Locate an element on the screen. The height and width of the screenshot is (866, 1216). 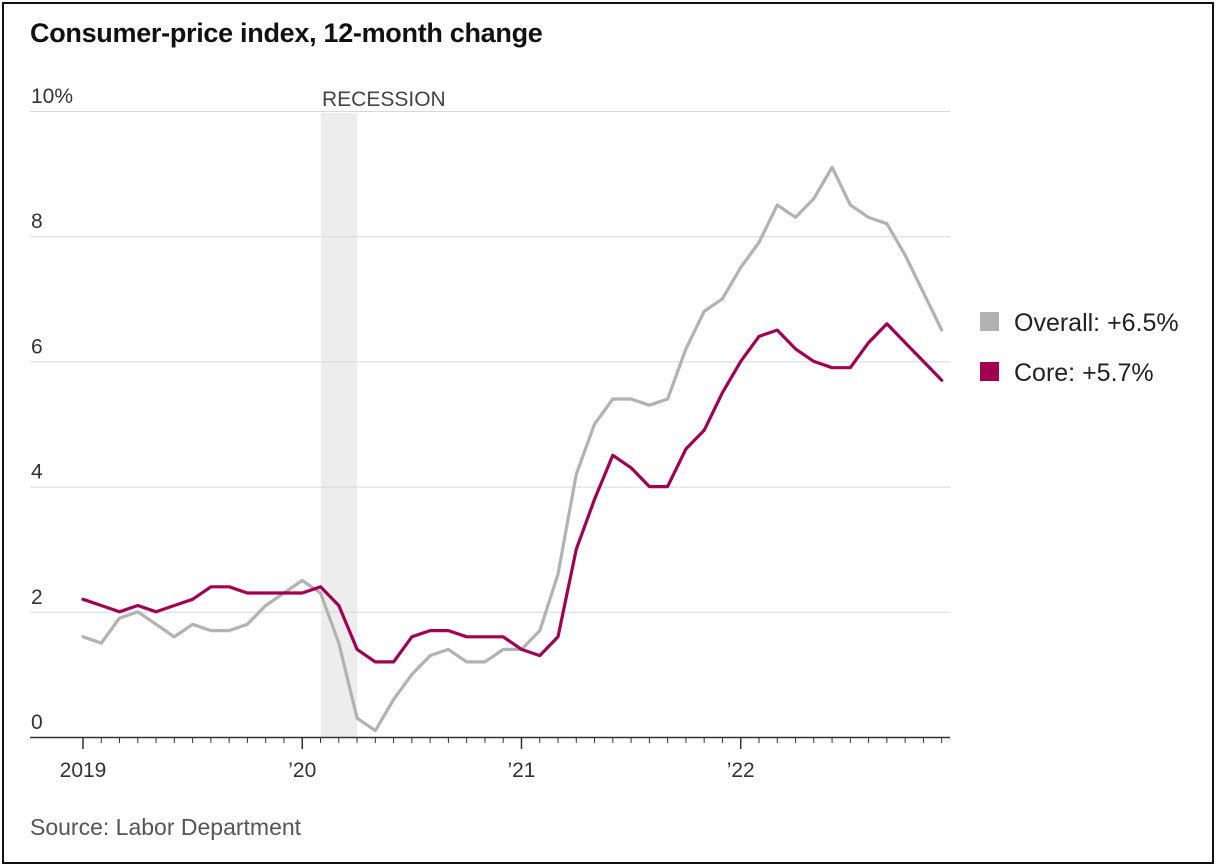
chart-title: Consumer-price index, 12-month change is located at coordinates (286, 33).